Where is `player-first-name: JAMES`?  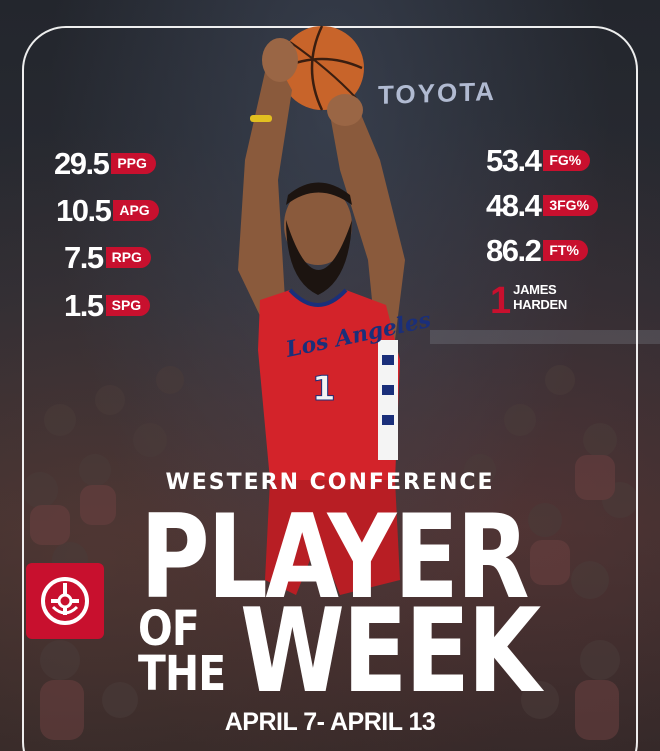 player-first-name: JAMES is located at coordinates (535, 289).